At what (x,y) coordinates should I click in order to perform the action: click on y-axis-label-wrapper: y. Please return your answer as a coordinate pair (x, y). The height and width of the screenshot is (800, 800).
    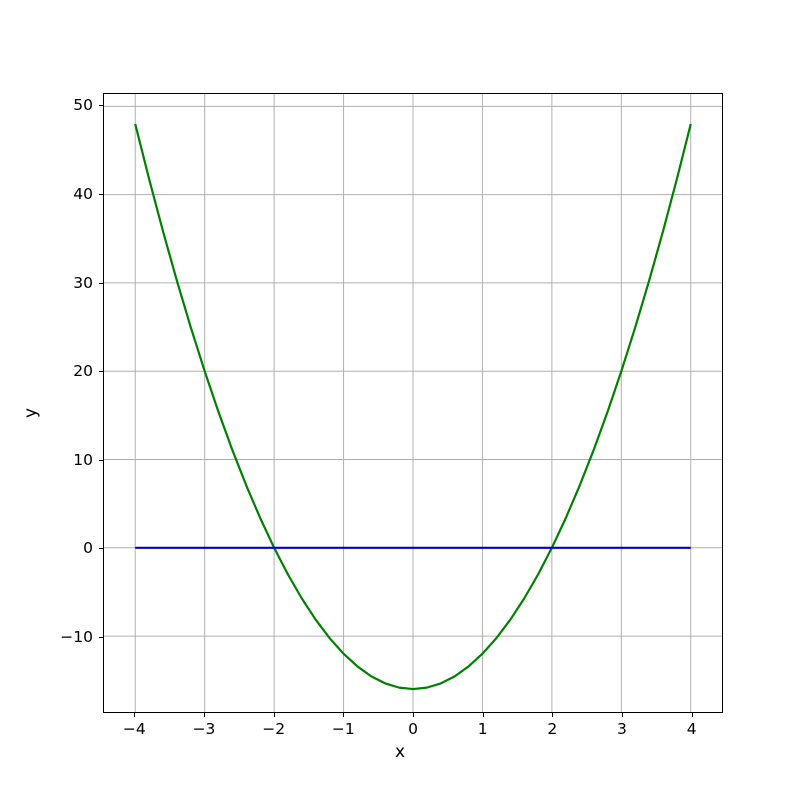
    Looking at the image, I should click on (31, 413).